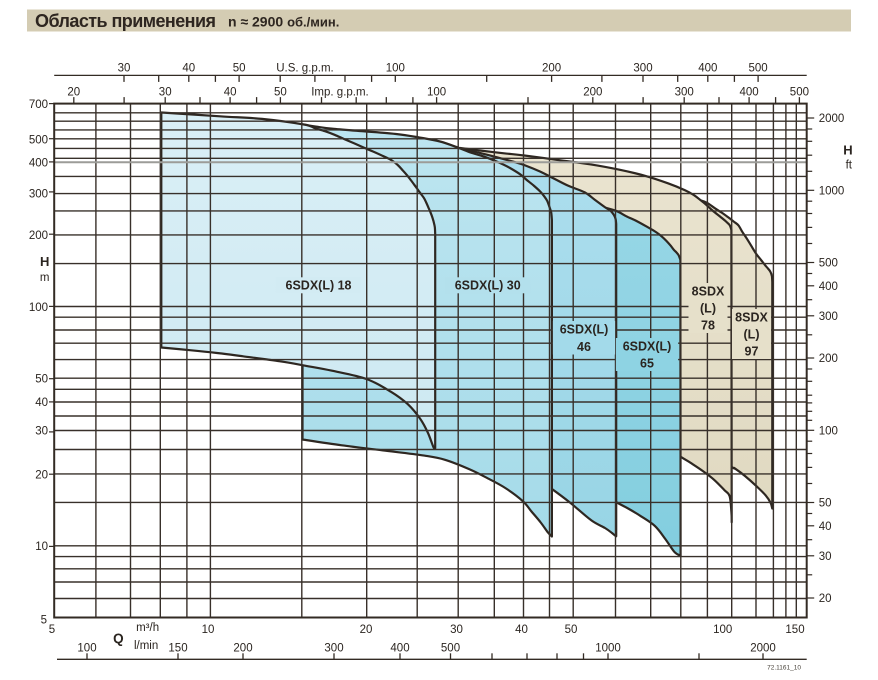 The height and width of the screenshot is (680, 878). Describe the element at coordinates (584, 347) in the screenshot. I see `svg-text: 46` at that location.